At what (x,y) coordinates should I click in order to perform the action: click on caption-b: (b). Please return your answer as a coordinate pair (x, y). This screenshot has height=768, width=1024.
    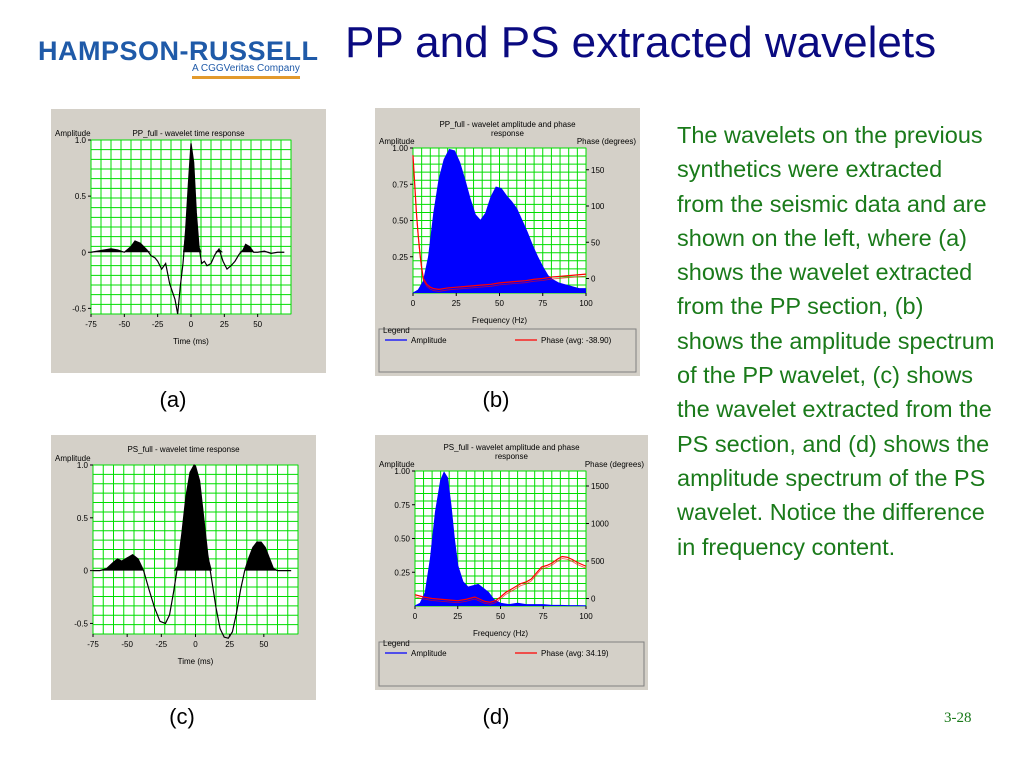
    Looking at the image, I should click on (496, 399).